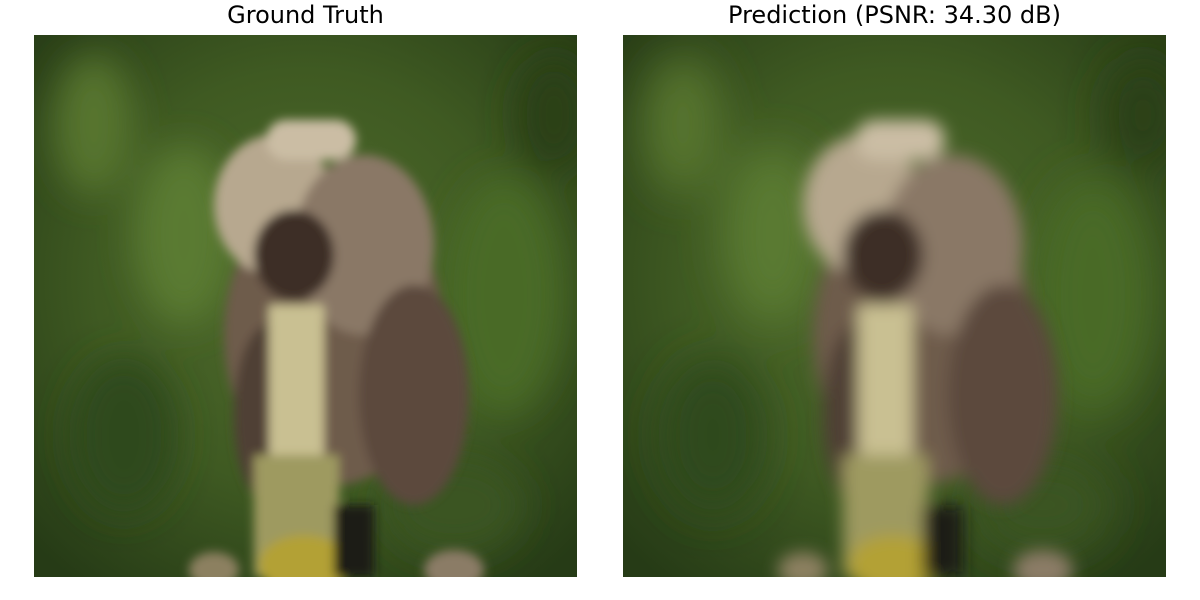  What do you see at coordinates (894, 15) in the screenshot?
I see `prediction-title: Prediction (PSNR: 34.30 dB)` at bounding box center [894, 15].